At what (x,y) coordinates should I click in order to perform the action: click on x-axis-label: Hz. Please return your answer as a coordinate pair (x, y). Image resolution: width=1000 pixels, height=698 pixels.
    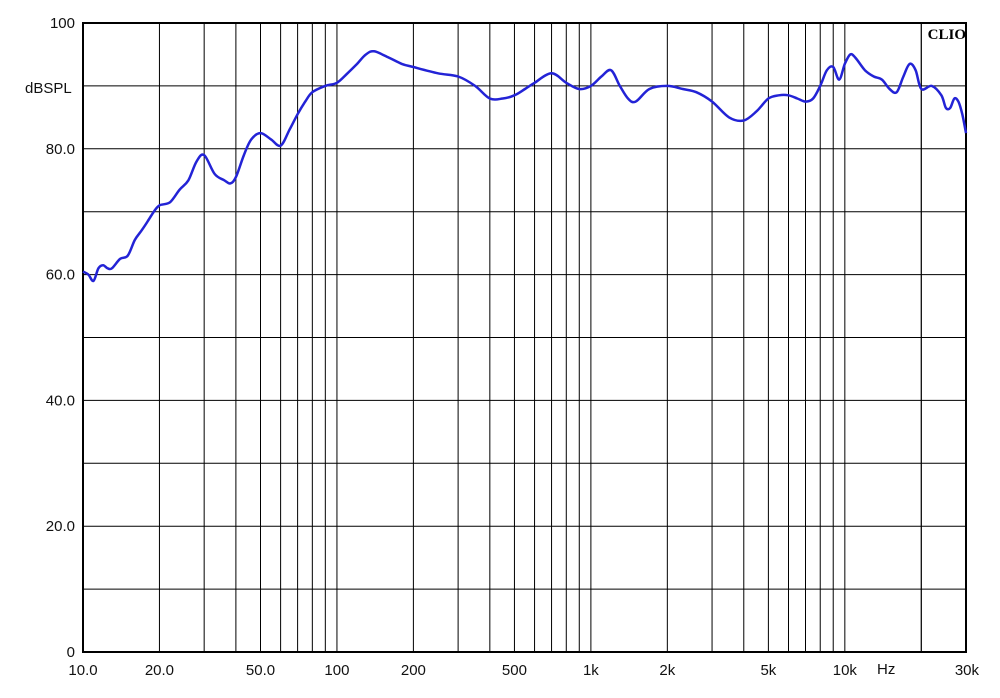
    Looking at the image, I should click on (886, 669).